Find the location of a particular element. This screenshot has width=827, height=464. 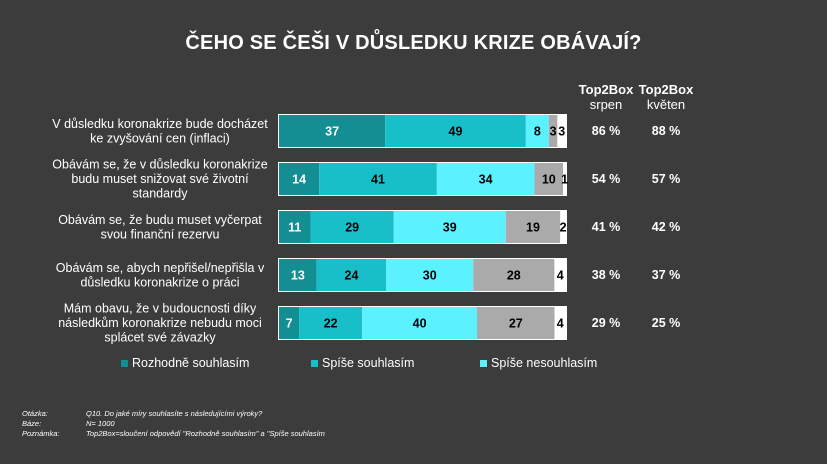

column-header-srpen: Top2Box srpen is located at coordinates (606, 97).